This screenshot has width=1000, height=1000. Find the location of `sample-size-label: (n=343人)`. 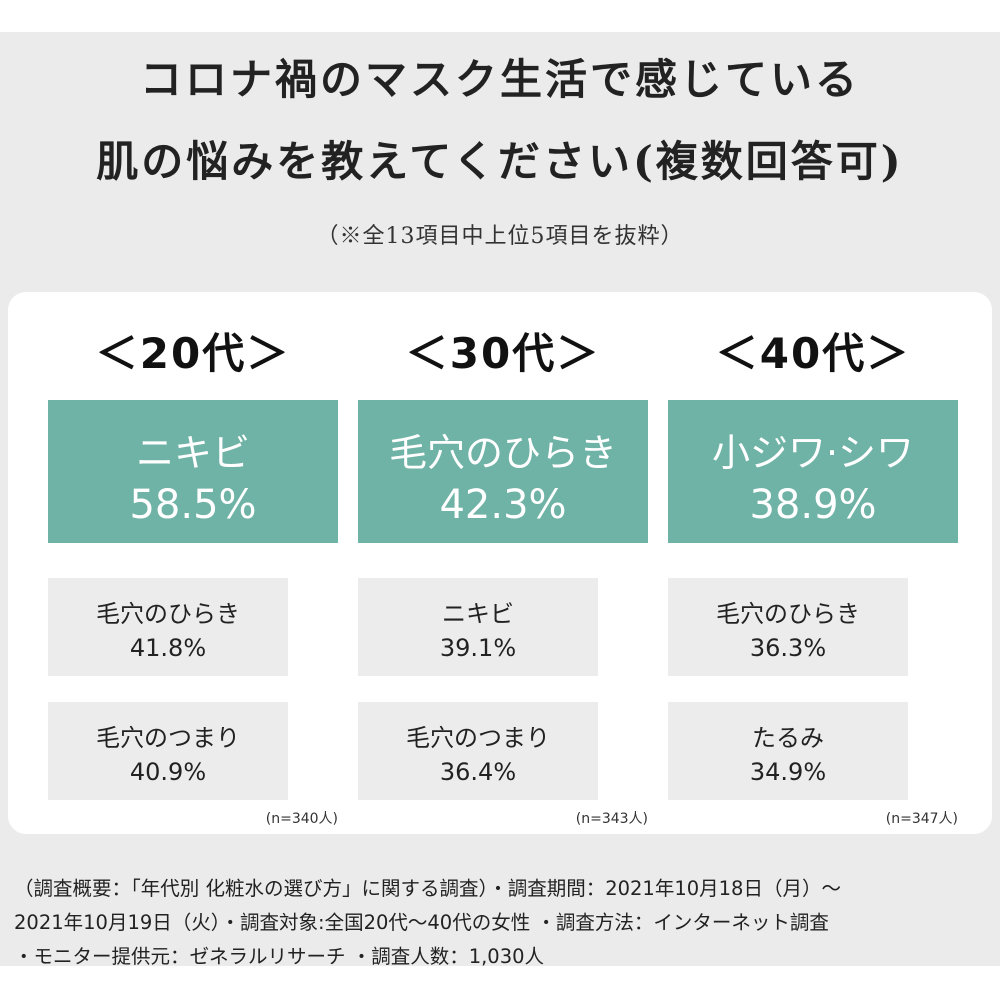

sample-size-label: (n=343人) is located at coordinates (611, 819).